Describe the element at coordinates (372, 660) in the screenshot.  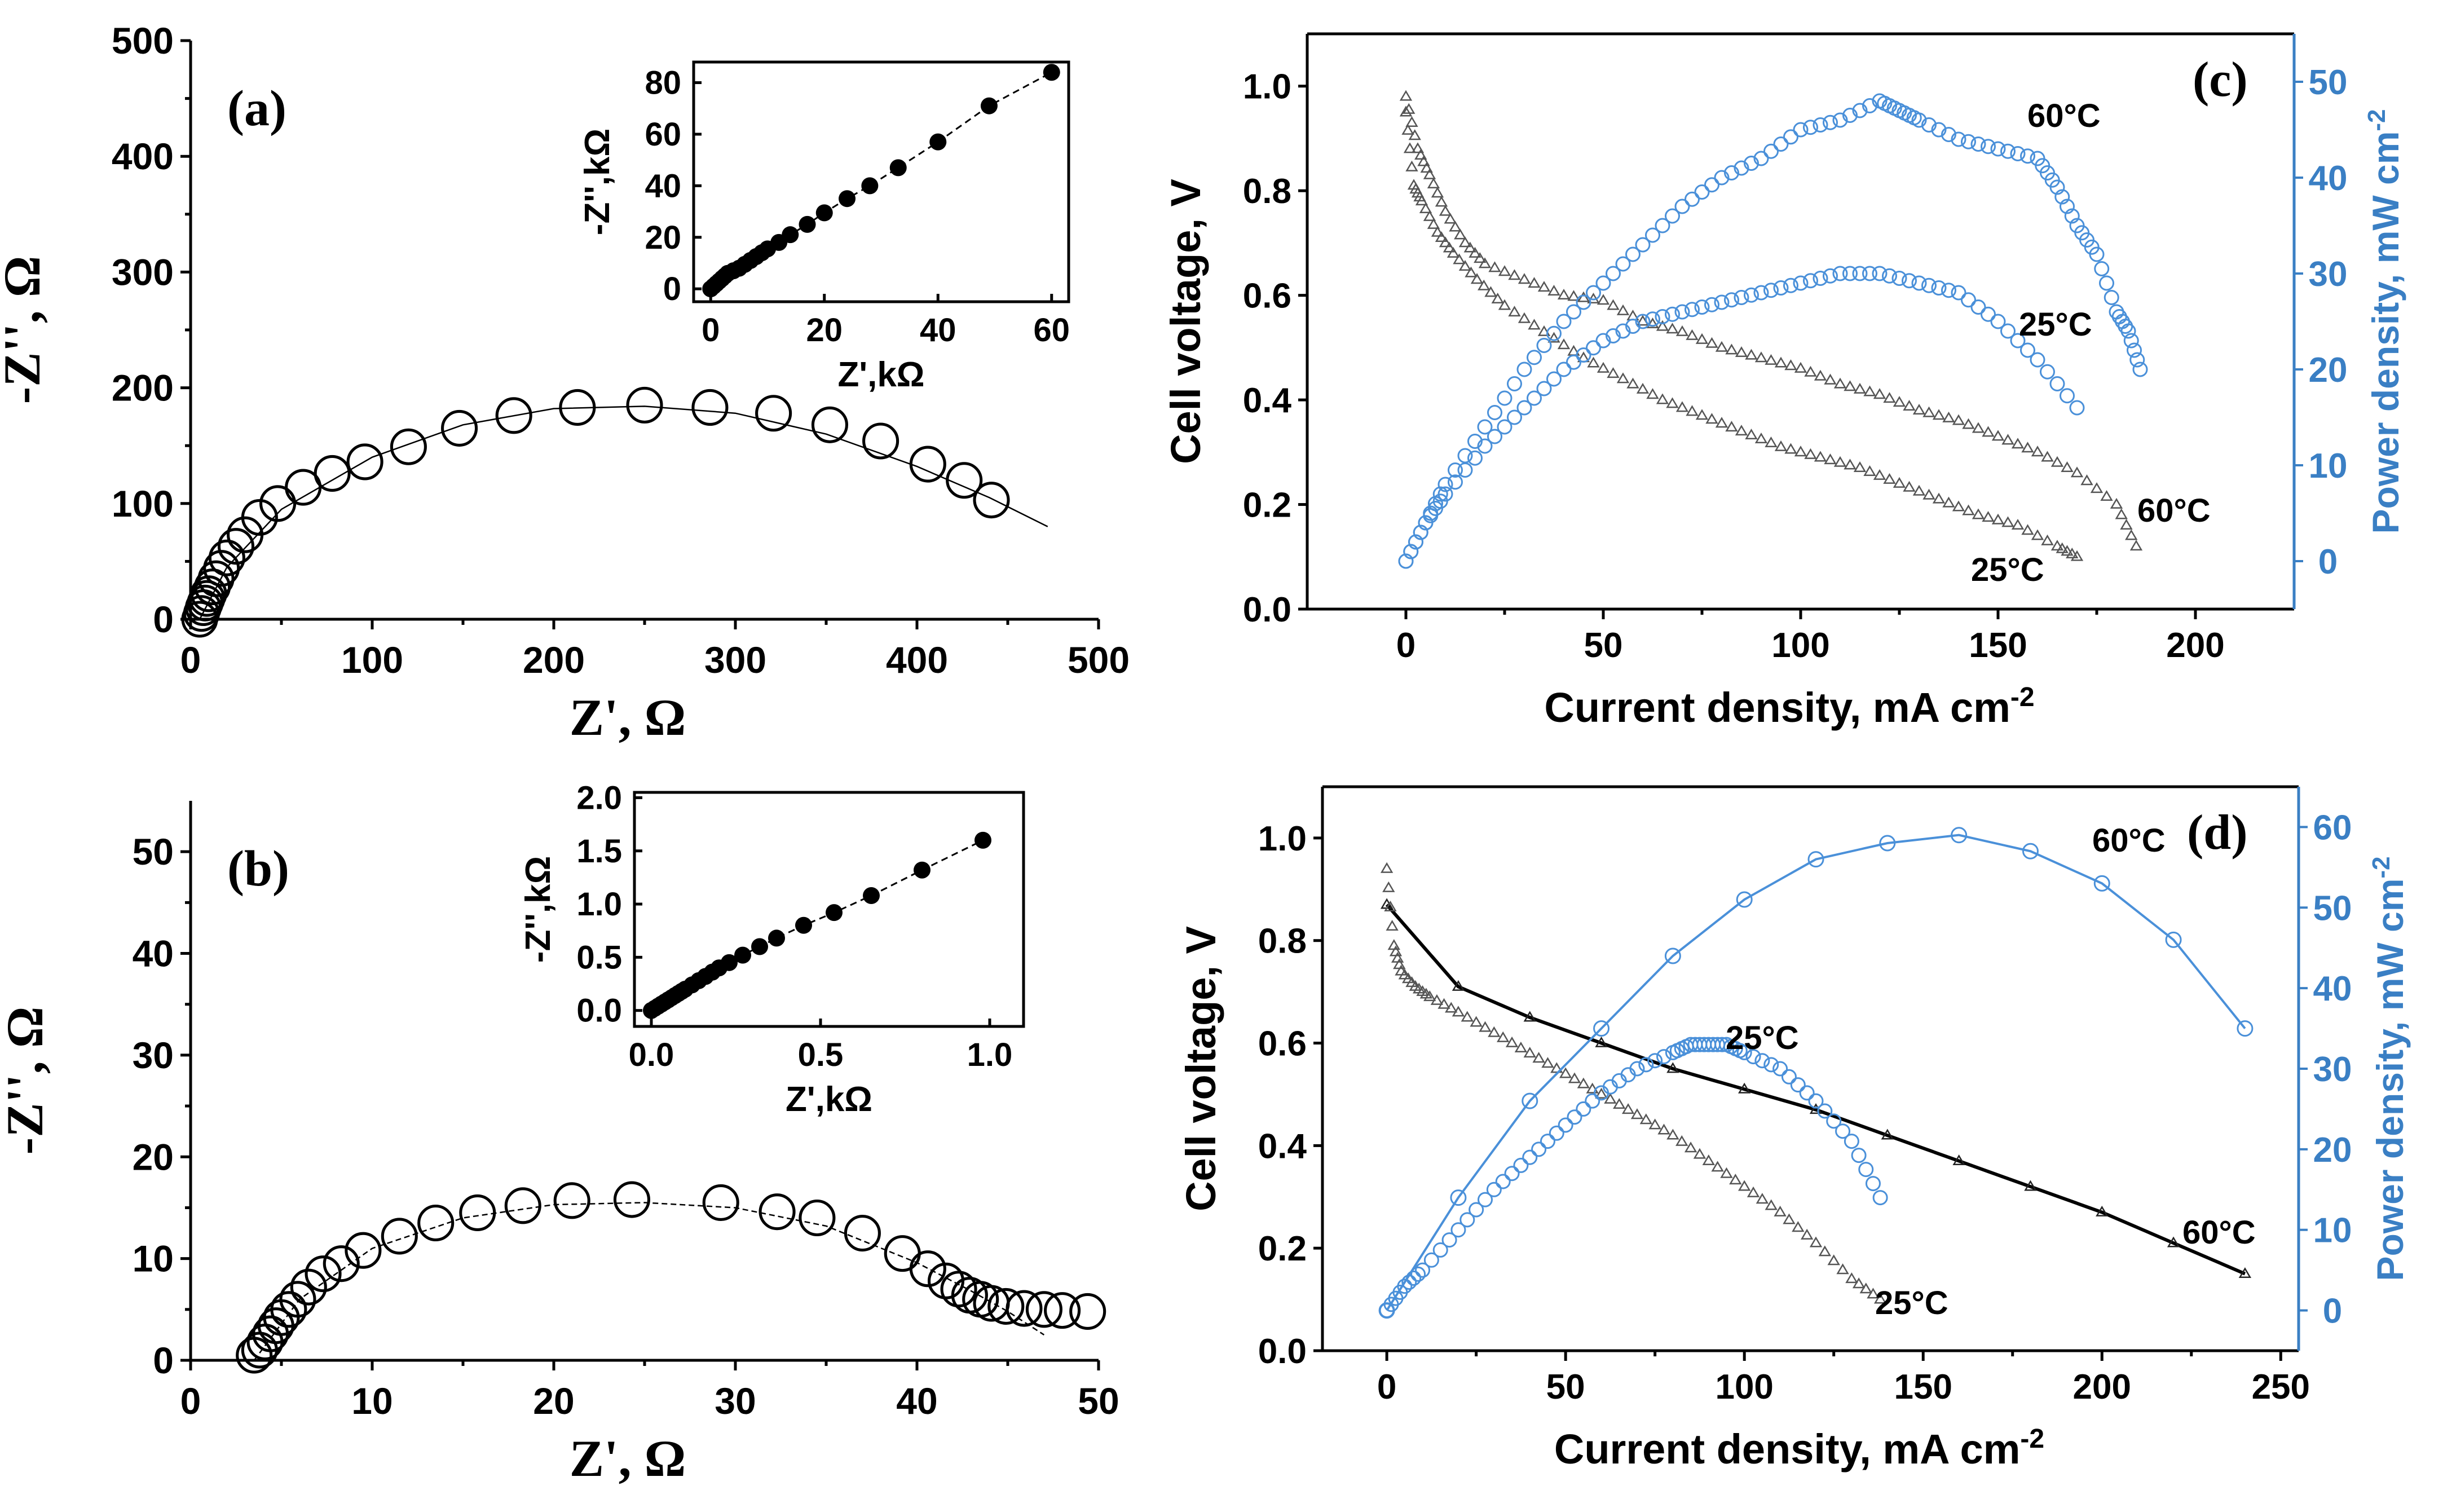
I see `x-tick-label: 100` at that location.